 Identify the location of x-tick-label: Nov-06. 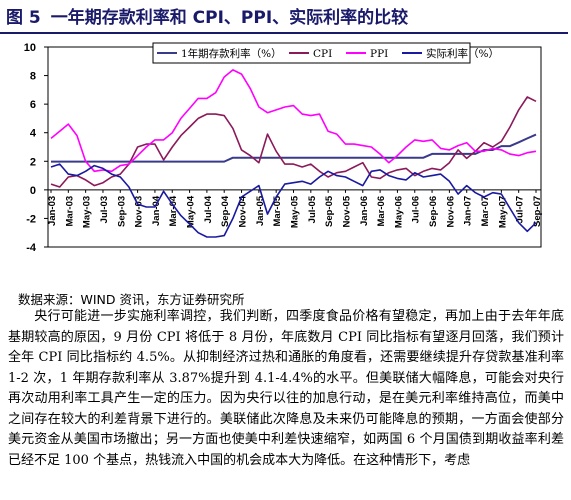
(450, 212).